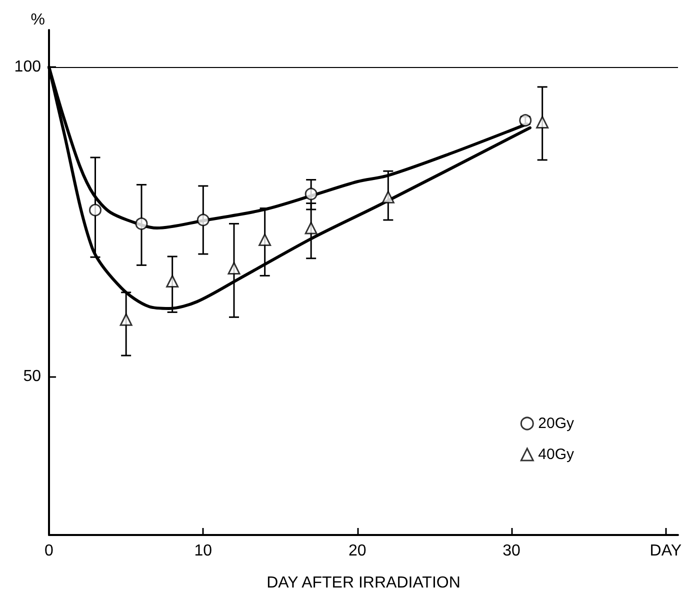 The height and width of the screenshot is (597, 689). What do you see at coordinates (37, 20) in the screenshot?
I see `y-axis-title: %` at bounding box center [37, 20].